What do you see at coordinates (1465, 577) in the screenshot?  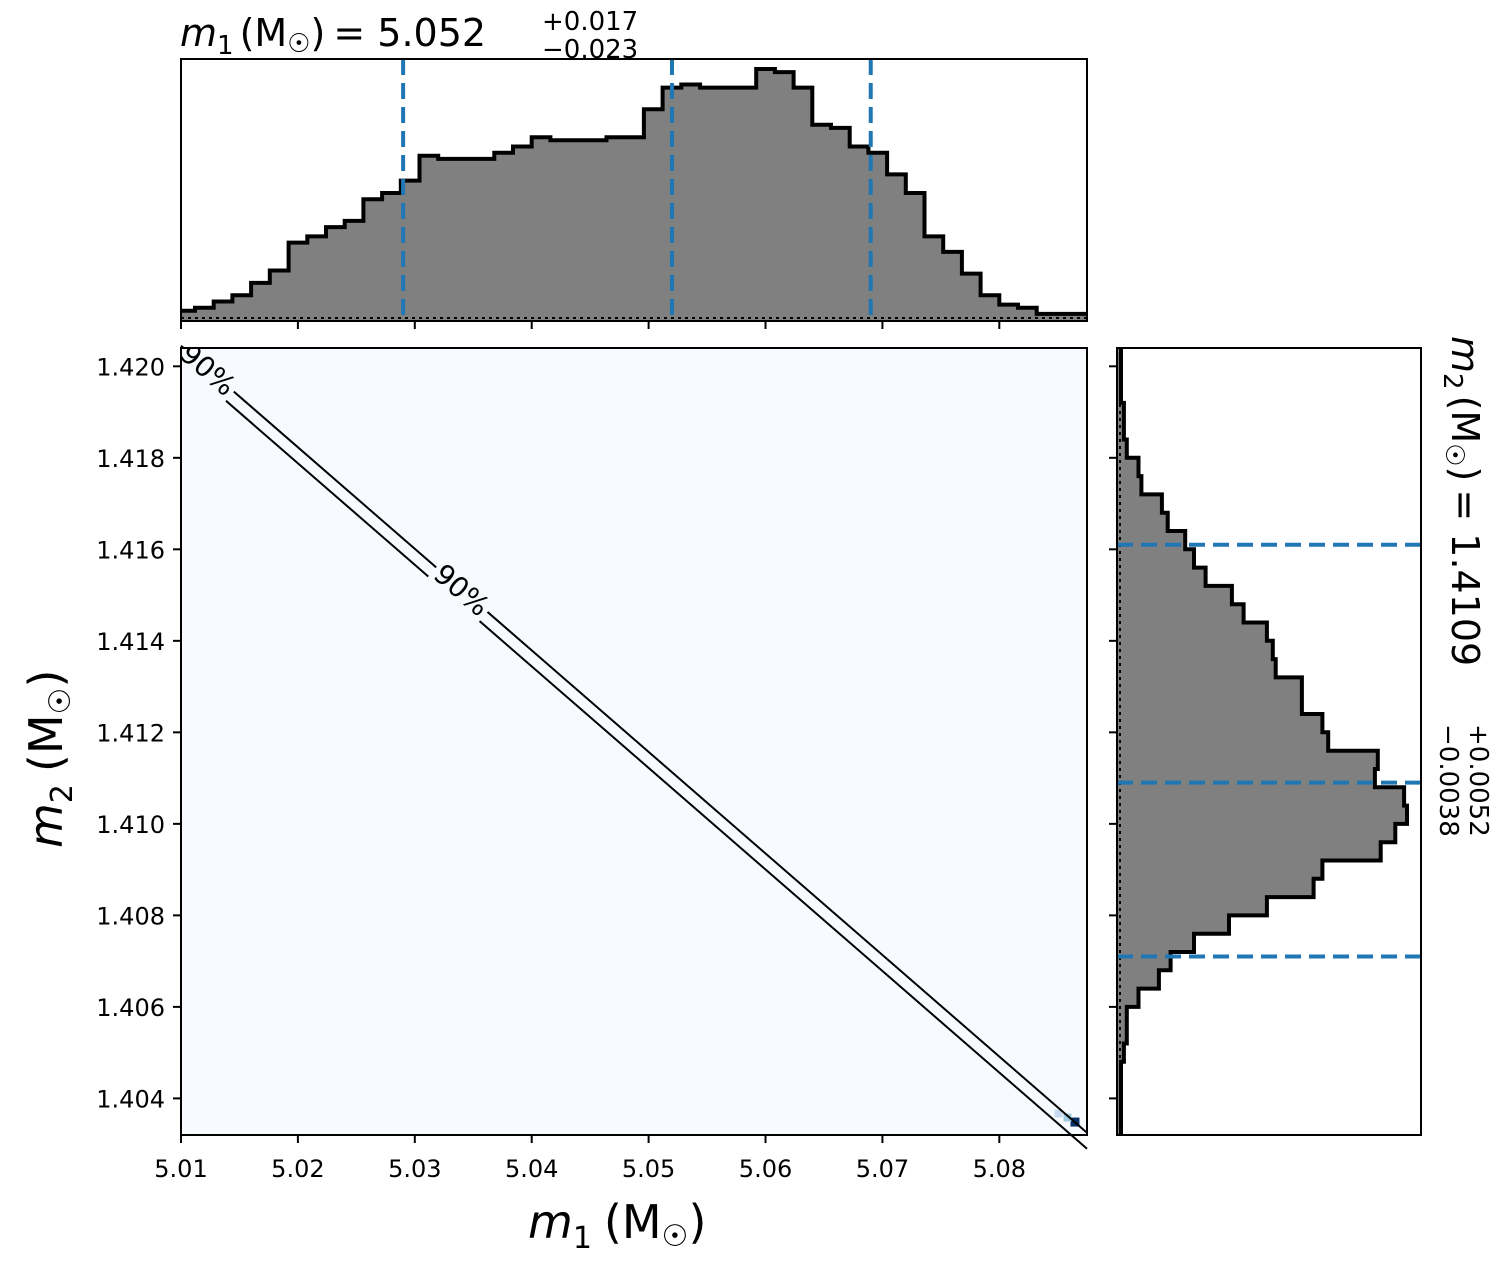 I see `m2-title-value: = 1.4109` at bounding box center [1465, 577].